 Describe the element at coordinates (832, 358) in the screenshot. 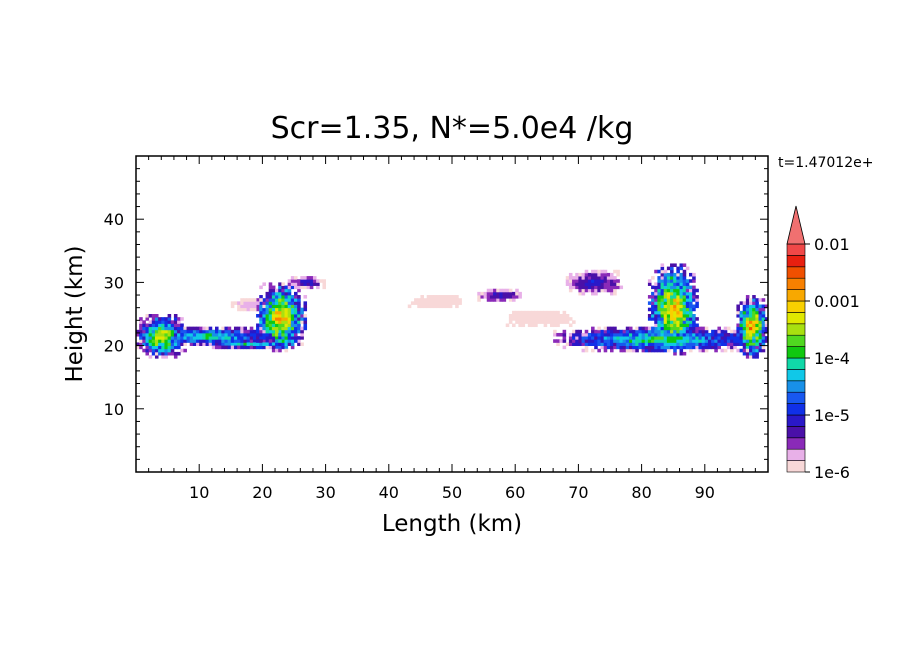

I see `colorbar-label: 1e-4` at that location.